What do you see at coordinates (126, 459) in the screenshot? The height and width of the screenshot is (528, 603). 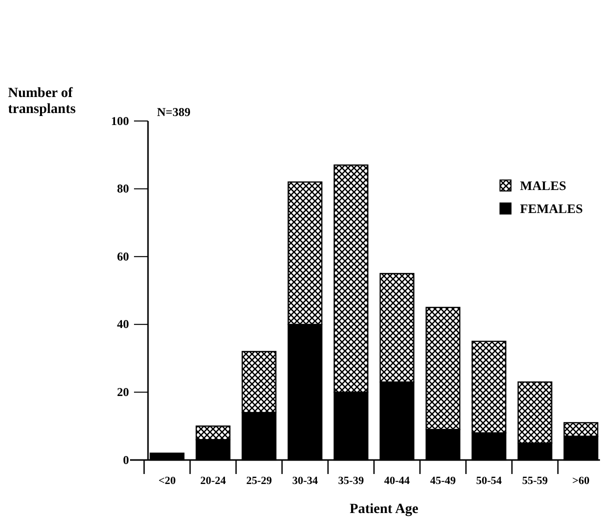 I see `y-tick-label: 0` at bounding box center [126, 459].